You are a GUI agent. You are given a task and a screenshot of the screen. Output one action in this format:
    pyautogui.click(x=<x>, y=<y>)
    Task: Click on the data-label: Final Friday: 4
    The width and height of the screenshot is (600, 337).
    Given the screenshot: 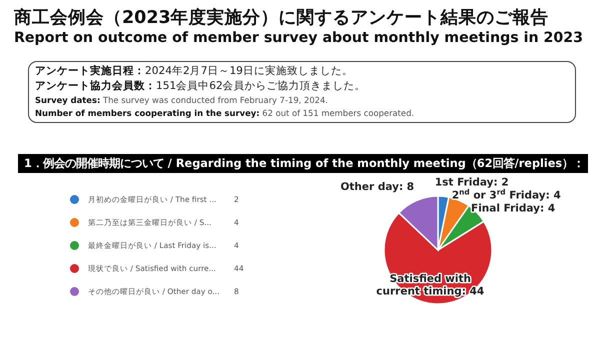 What is the action you would take?
    pyautogui.click(x=513, y=208)
    